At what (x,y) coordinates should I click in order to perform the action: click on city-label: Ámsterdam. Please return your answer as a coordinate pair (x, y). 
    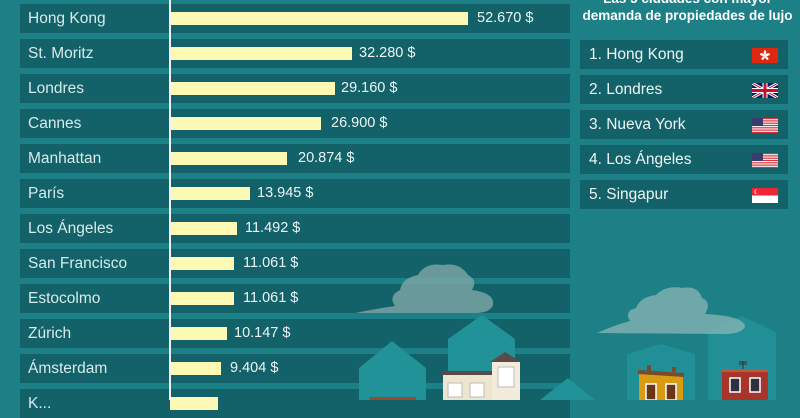
    Looking at the image, I should click on (68, 368).